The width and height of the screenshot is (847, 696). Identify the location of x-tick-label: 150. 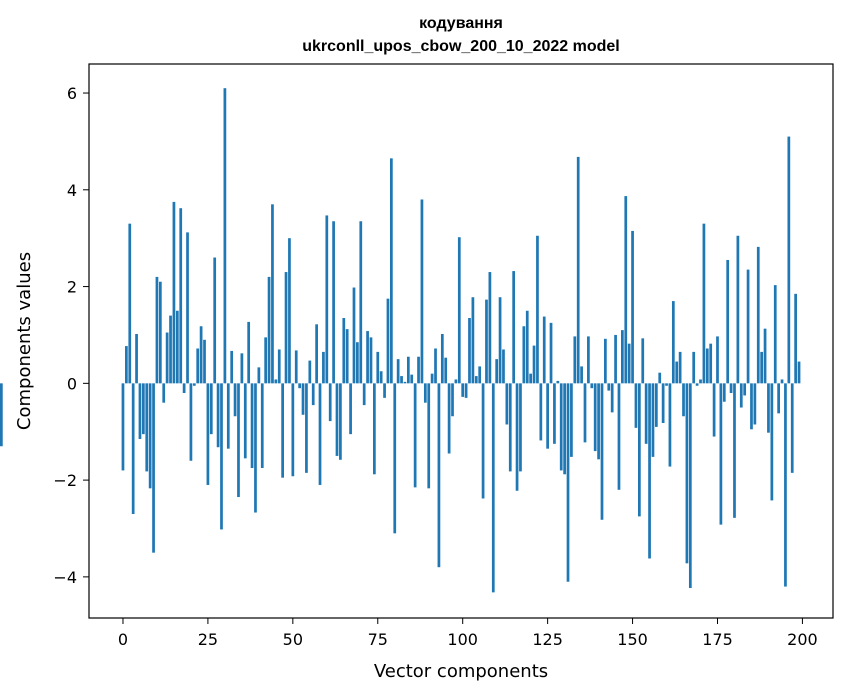
(632, 639).